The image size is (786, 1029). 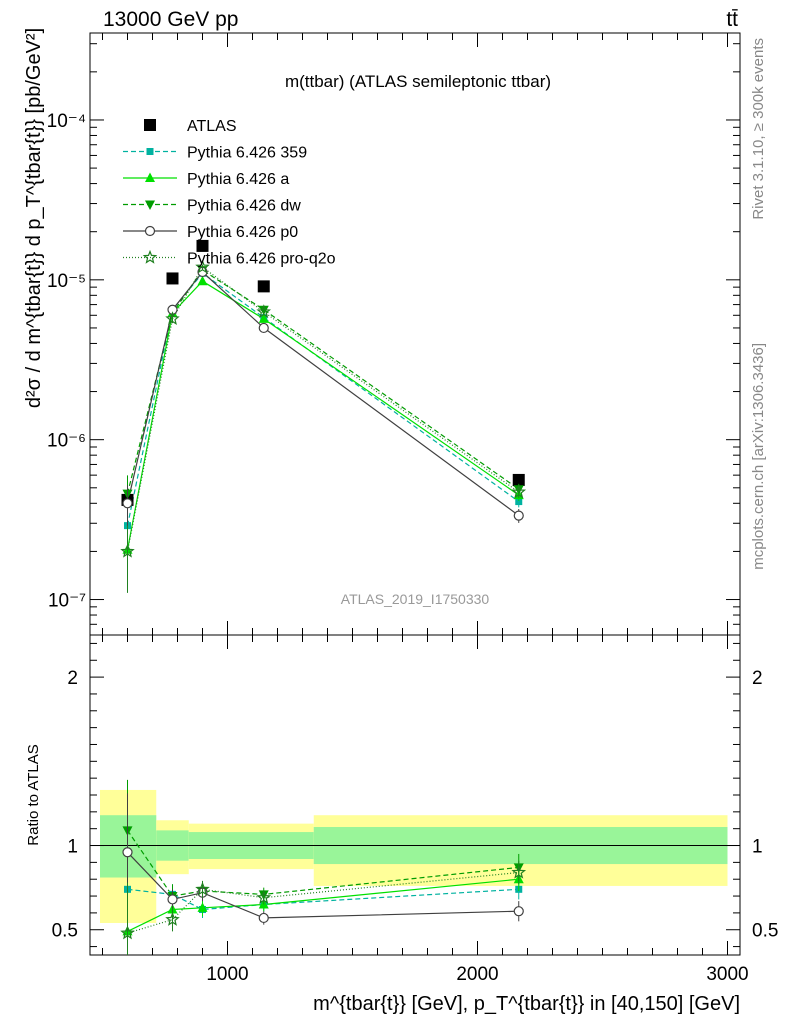 What do you see at coordinates (33, 794) in the screenshot?
I see `ratio-y-axis-label: Ratio to ATLAS` at bounding box center [33, 794].